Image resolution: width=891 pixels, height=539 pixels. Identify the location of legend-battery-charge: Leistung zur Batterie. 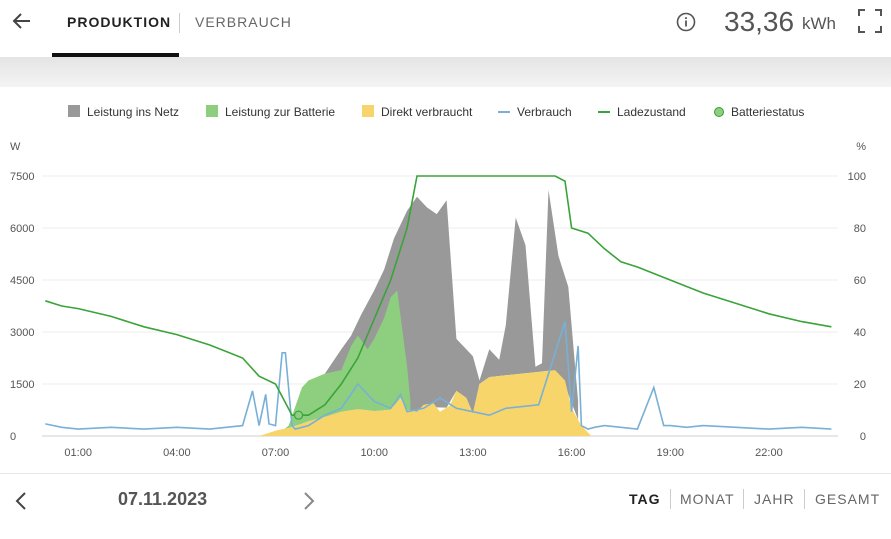
(270, 112).